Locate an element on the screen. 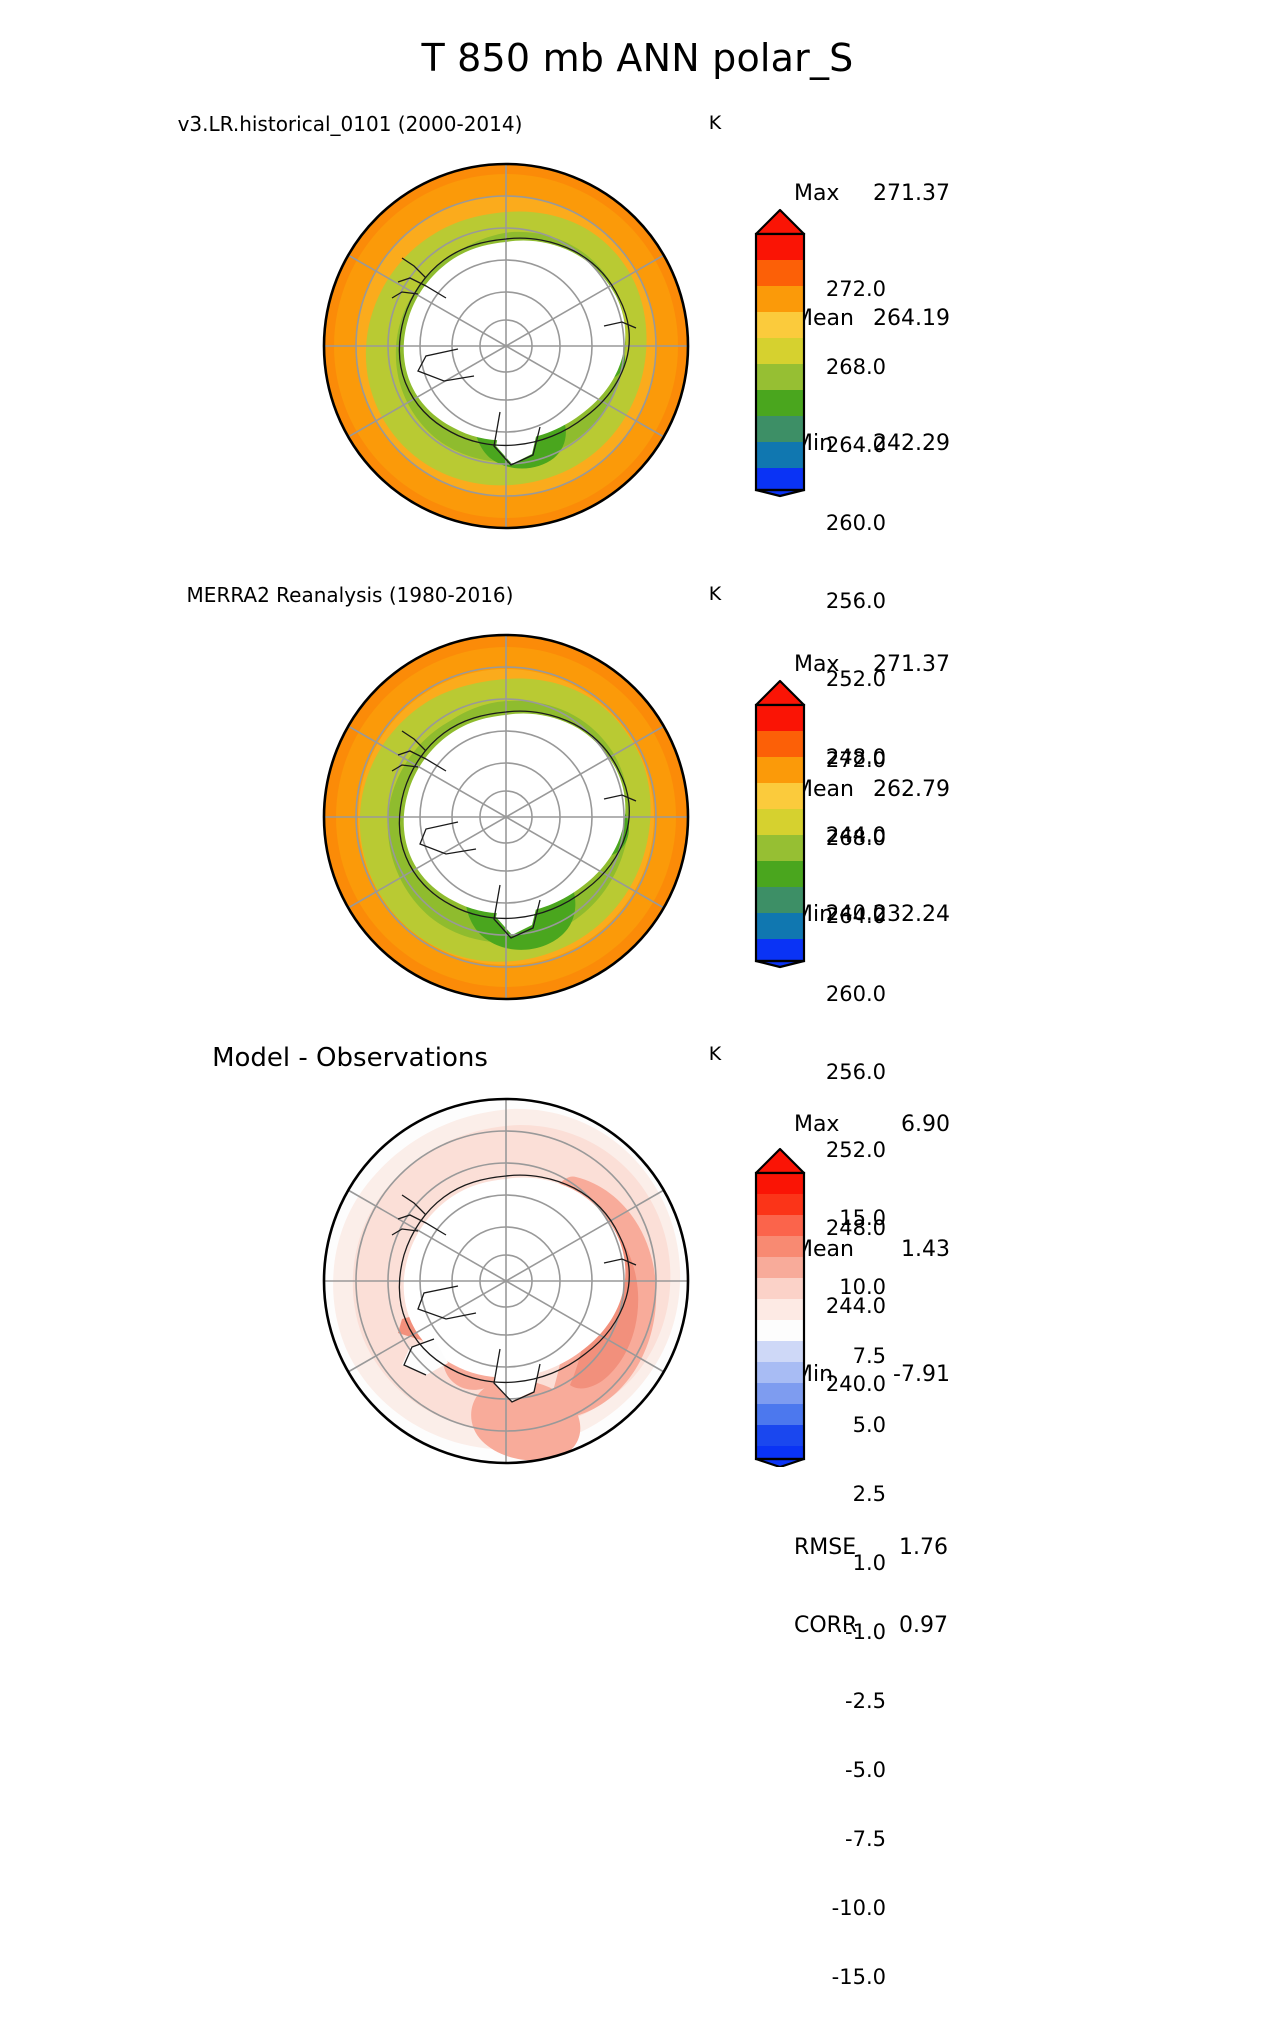  unit-label-difference: K is located at coordinates (715, 1054).